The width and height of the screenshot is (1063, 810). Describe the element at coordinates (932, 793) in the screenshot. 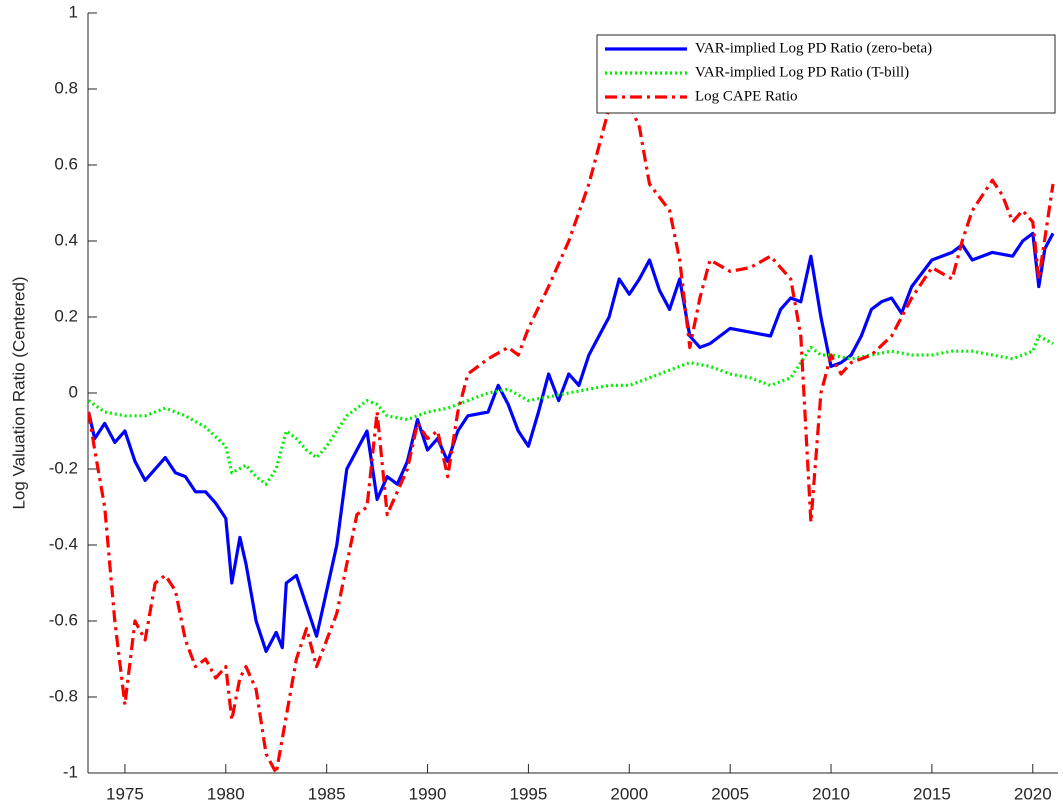

I see `x-tick-label: 2015` at that location.